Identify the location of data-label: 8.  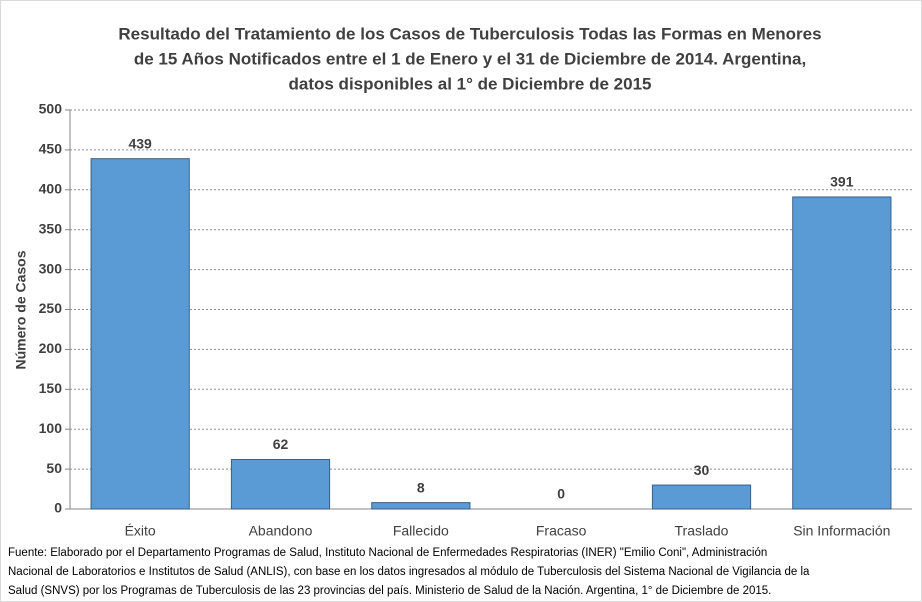
(421, 487).